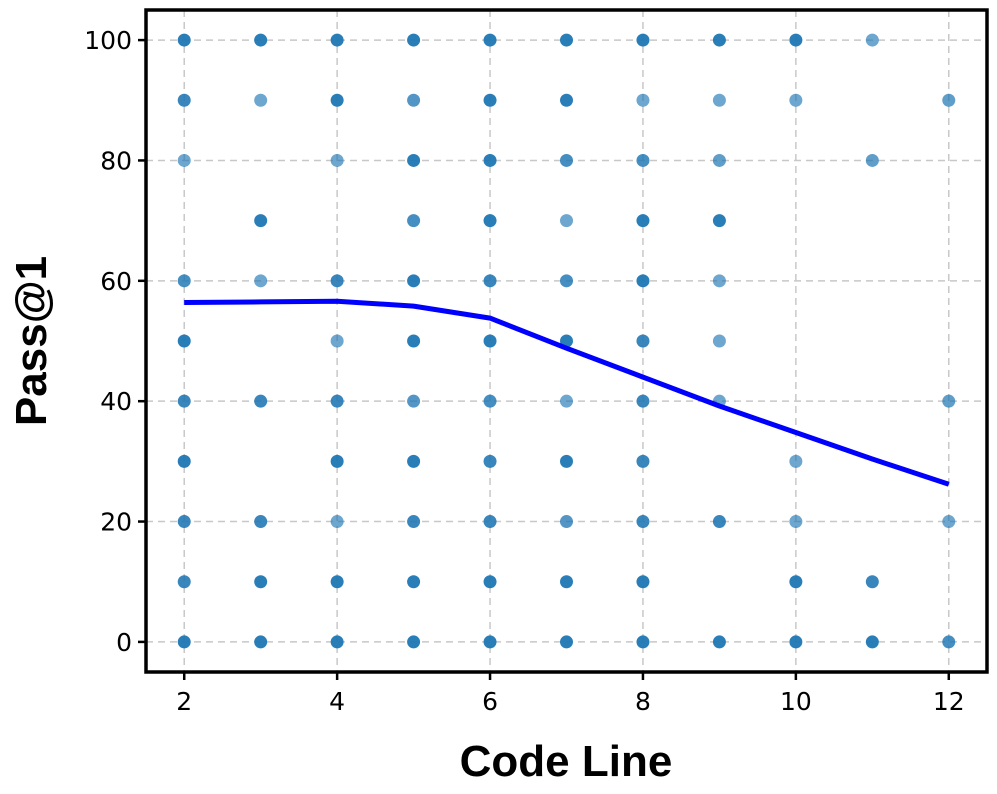 The height and width of the screenshot is (794, 997). I want to click on x-axis-title: Code Line, so click(566, 761).